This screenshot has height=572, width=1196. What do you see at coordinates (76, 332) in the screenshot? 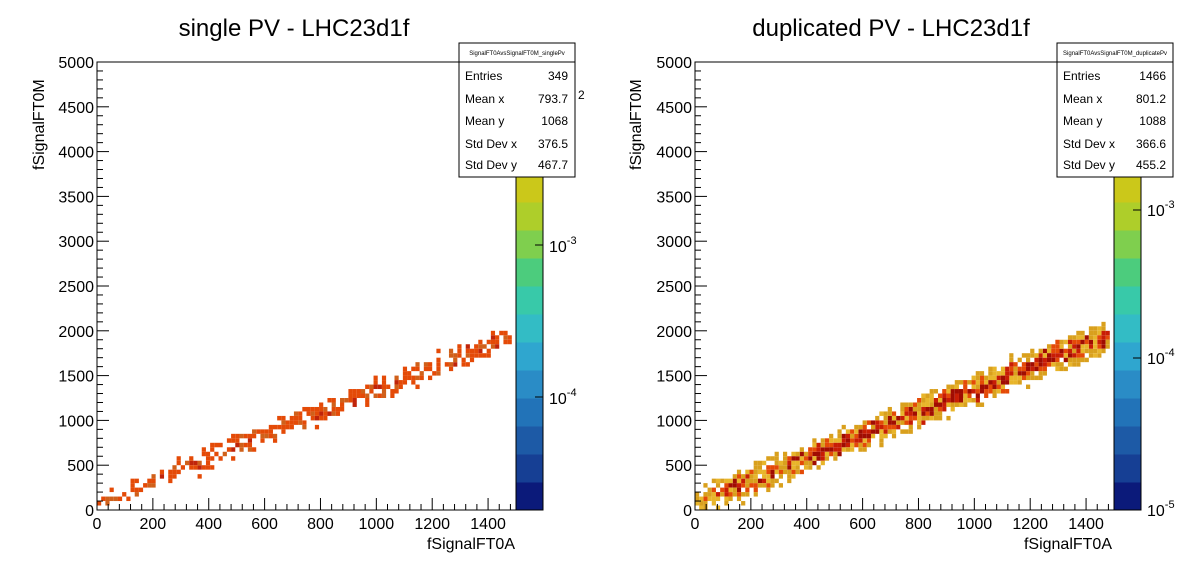
I see `y-tick-label: 2000` at bounding box center [76, 332].